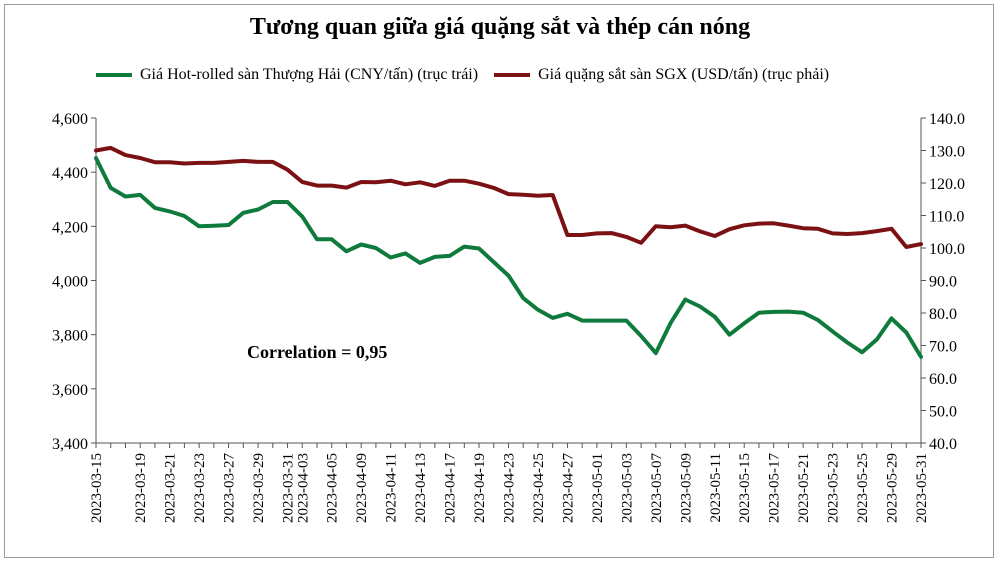 The image size is (1000, 564). Describe the element at coordinates (70, 173) in the screenshot. I see `y-left-tick-label: 4,400` at that location.